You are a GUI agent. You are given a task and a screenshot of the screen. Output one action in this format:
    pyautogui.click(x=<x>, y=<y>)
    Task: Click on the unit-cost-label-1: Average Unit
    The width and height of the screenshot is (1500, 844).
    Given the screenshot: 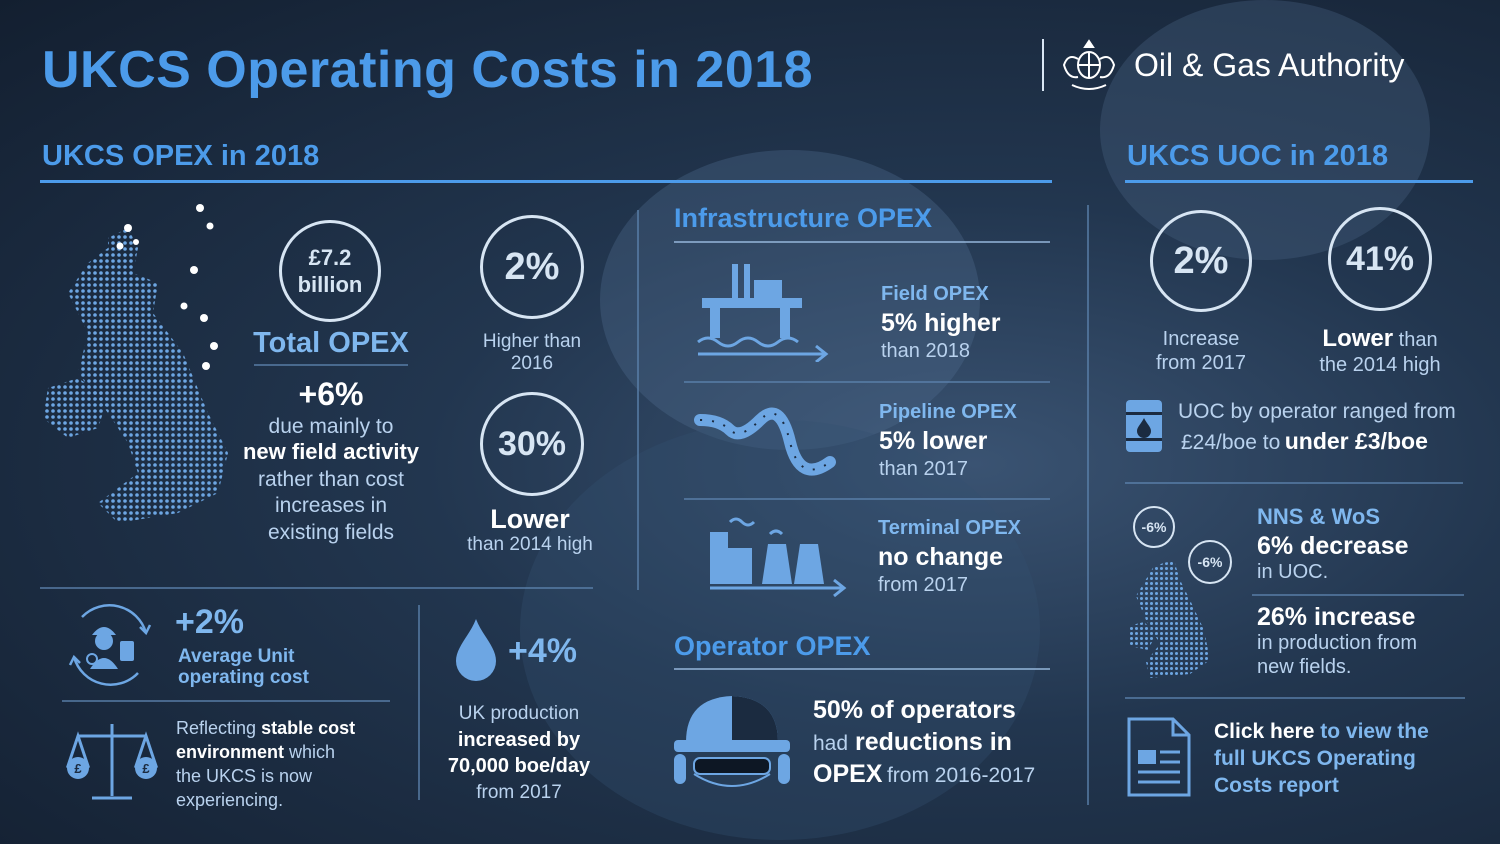 What is the action you would take?
    pyautogui.click(x=236, y=656)
    